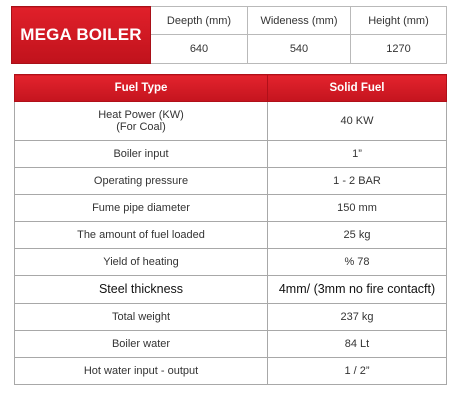 The width and height of the screenshot is (456, 400). I want to click on spec-value: 1 - 2 BAR, so click(357, 180).